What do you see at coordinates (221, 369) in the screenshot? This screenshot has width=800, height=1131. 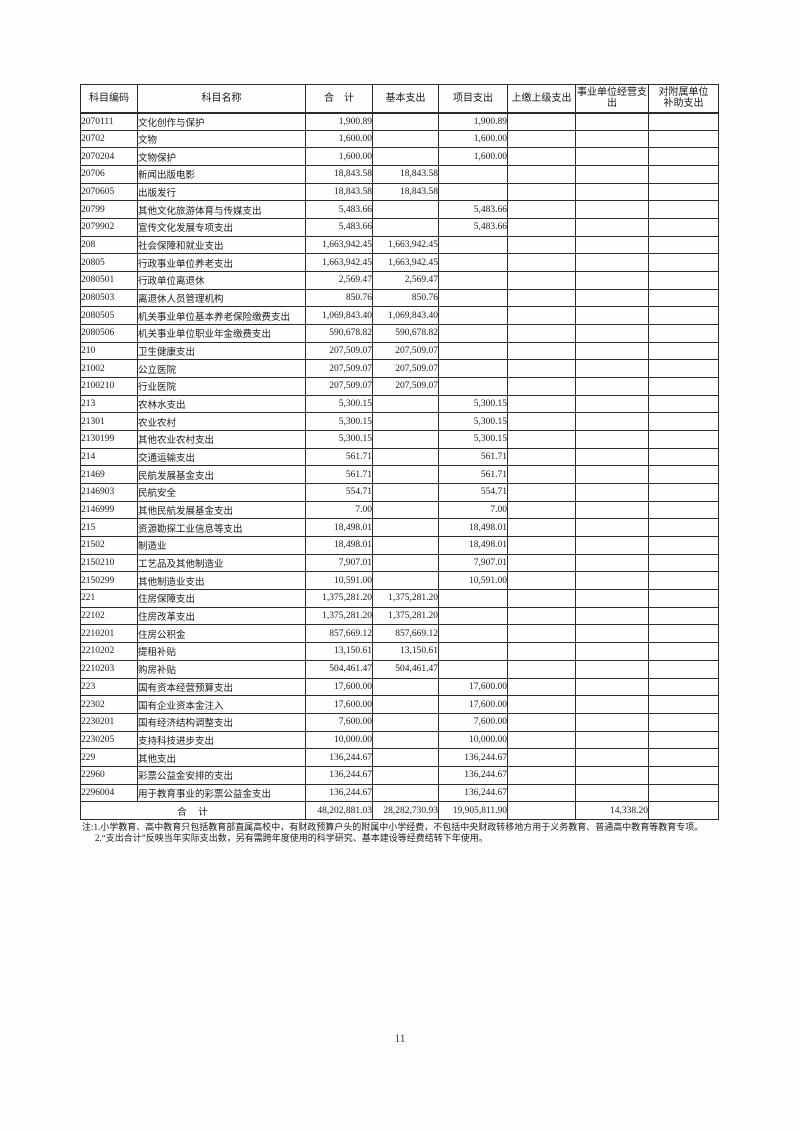 I see `cell-name: 公立医院` at bounding box center [221, 369].